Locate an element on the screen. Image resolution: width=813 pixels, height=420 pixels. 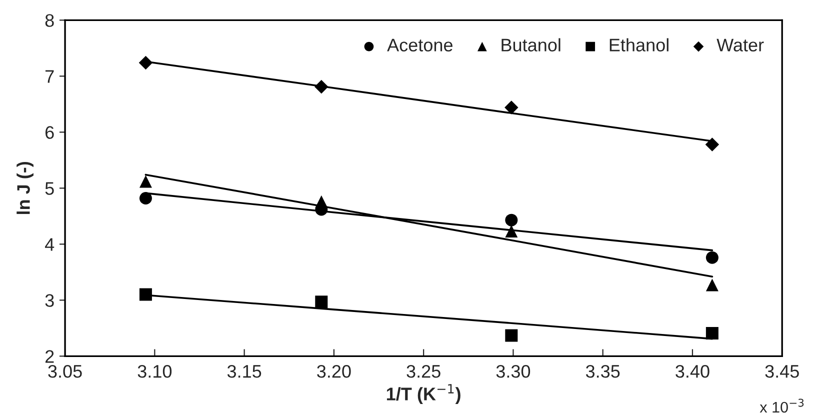
legend-label: Acetone is located at coordinates (419, 45).